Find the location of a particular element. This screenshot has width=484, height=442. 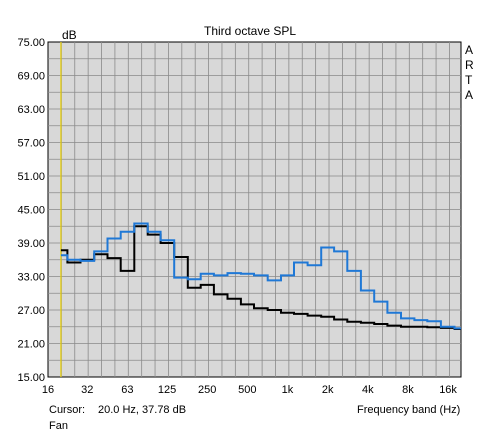

y-tick-label: 51.00 is located at coordinates (31, 177).